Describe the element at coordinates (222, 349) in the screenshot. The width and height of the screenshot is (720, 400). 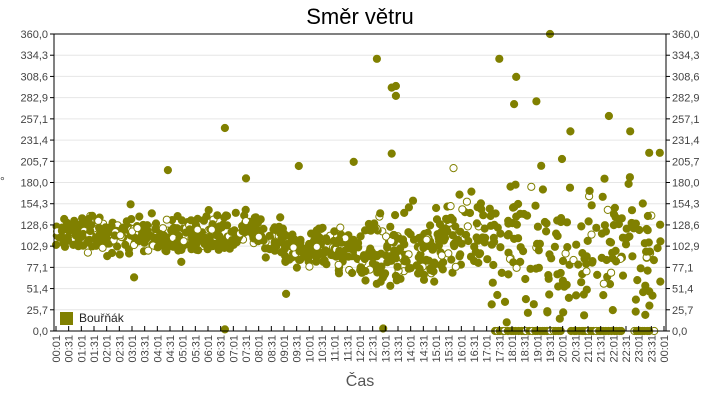
I see `x-tick-label: 06:31` at that location.